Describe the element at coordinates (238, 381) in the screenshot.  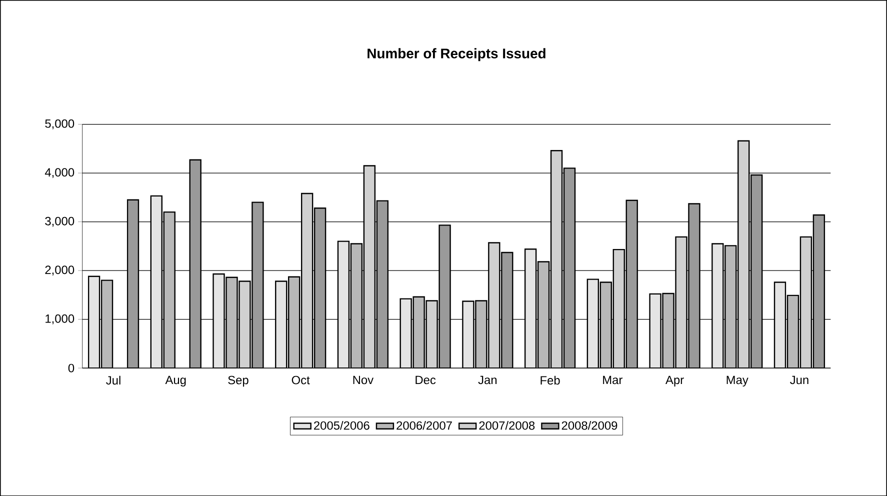
I see `x-tick-label: Sep` at that location.